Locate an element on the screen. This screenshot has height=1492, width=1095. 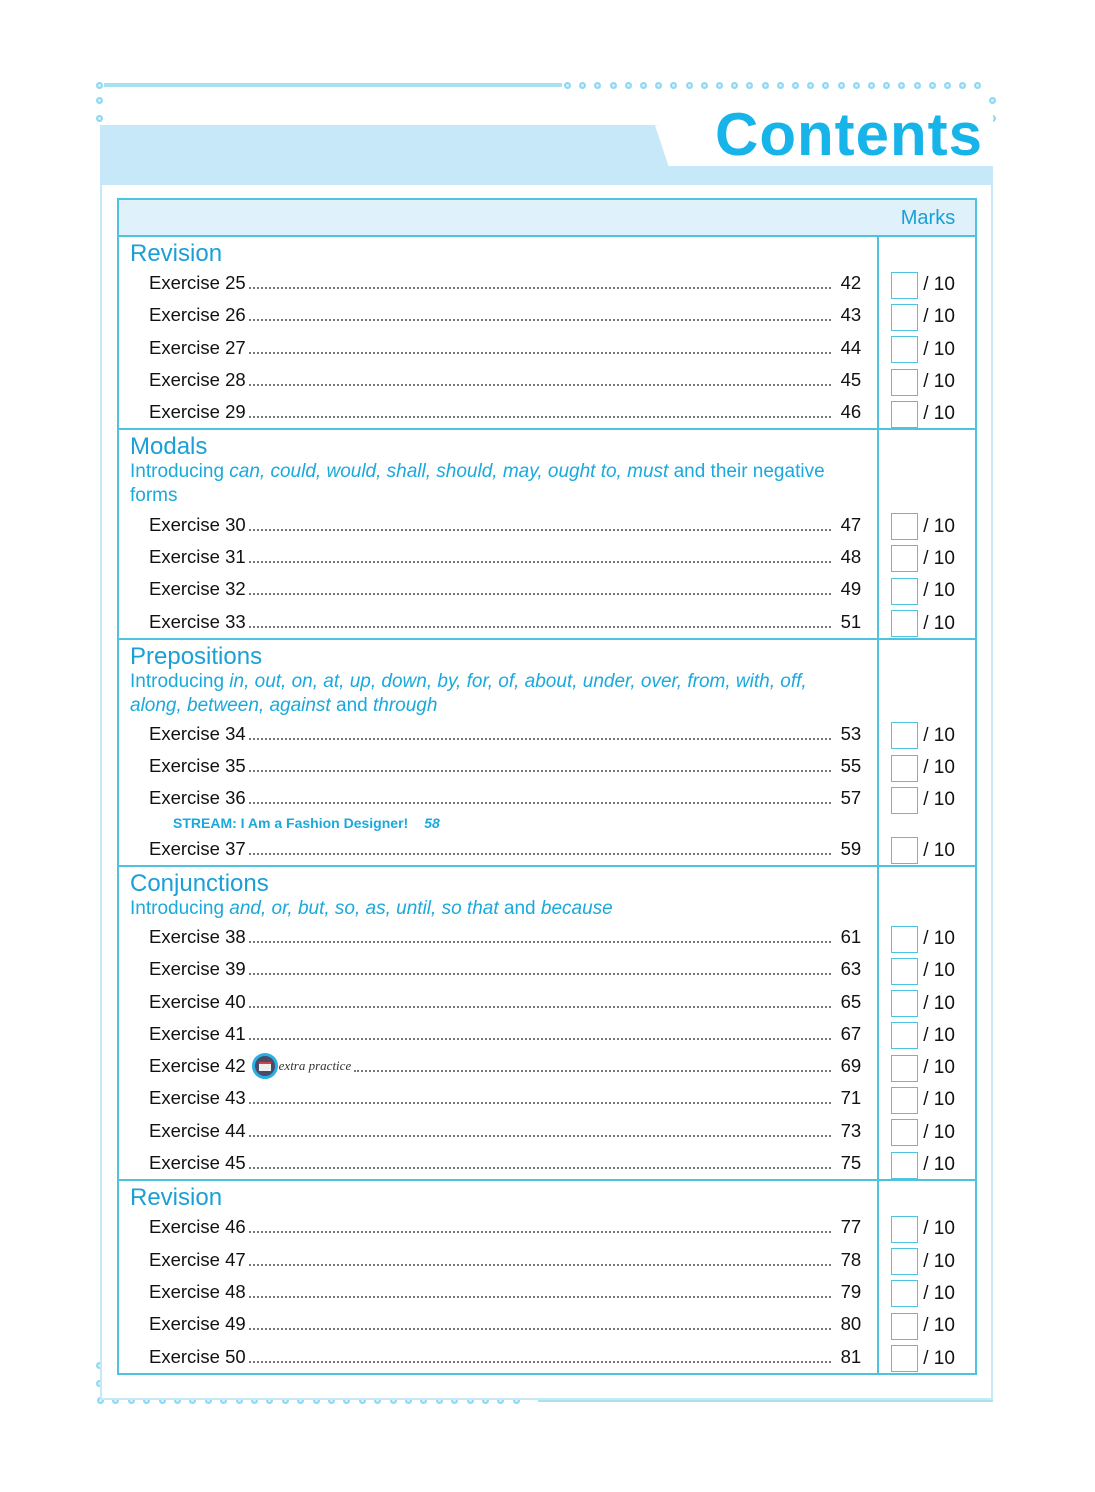
exercise-row: Exercise 32 49 / 10 is located at coordinates (547, 589).